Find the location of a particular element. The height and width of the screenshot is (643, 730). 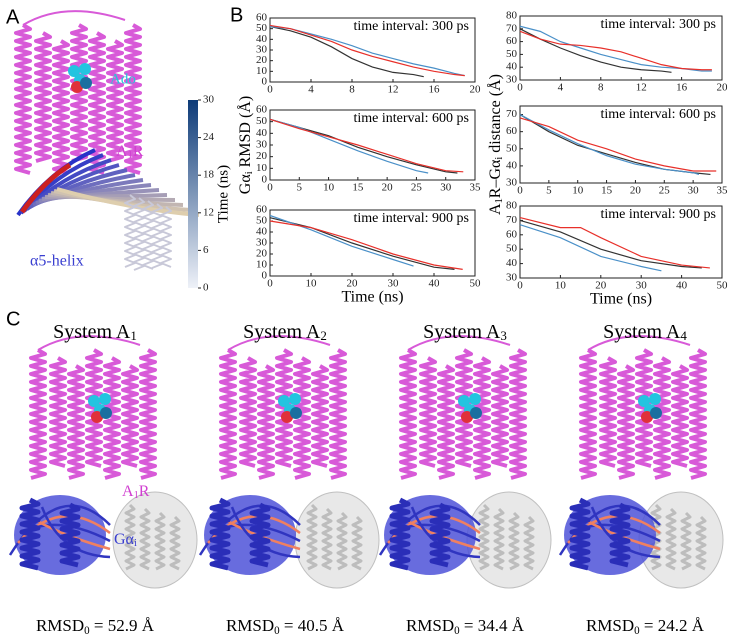

system-label-part: 1 is located at coordinates (133, 335).